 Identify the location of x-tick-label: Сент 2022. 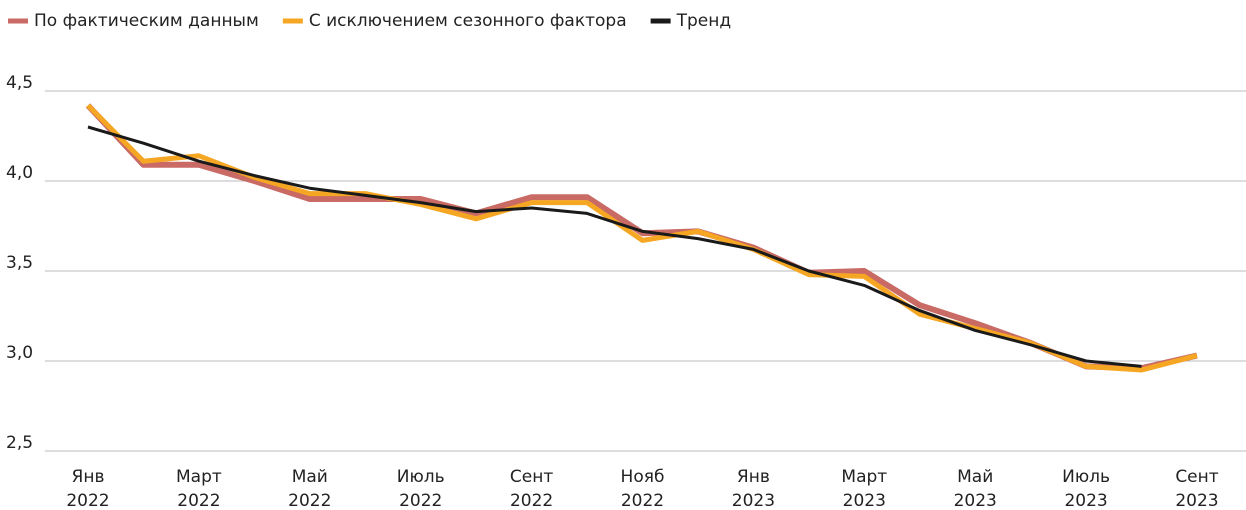
(531, 488).